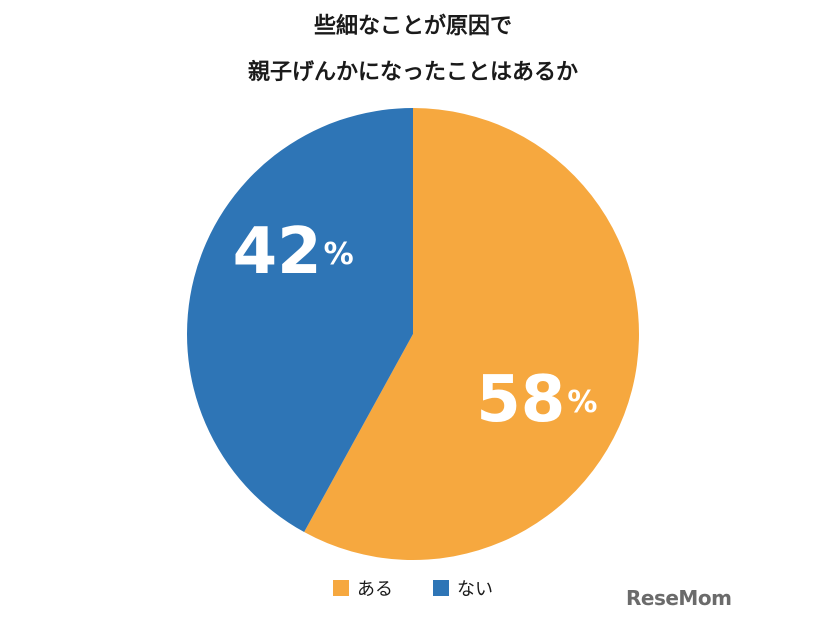 This screenshot has width=826, height=620. Describe the element at coordinates (412, 72) in the screenshot. I see `chart-title-line-2: 親子げんかになったことはあるか` at that location.